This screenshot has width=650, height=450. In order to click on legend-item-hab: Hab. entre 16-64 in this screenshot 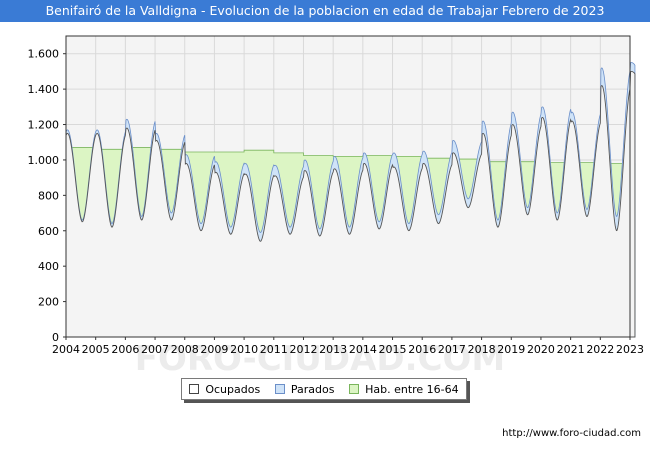, I will do `click(404, 389)`.